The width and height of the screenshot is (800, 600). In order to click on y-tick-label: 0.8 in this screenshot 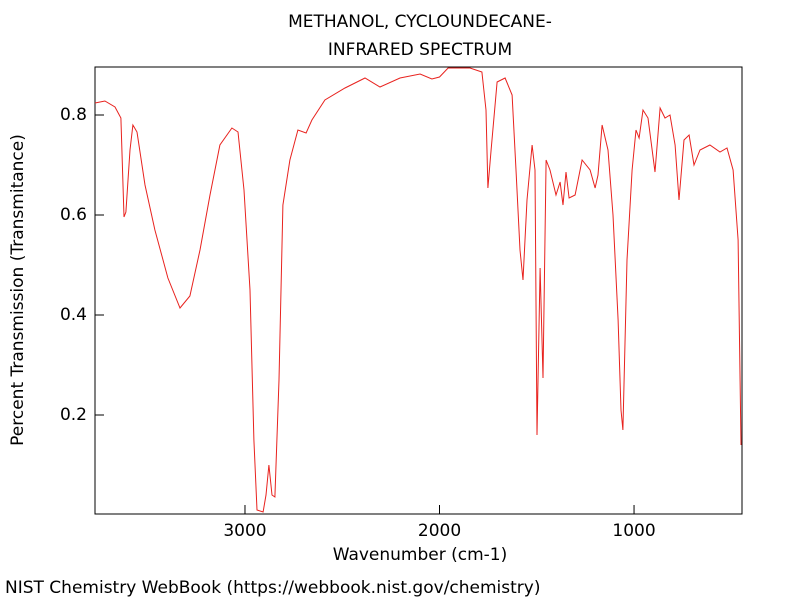, I will do `click(73, 115)`.